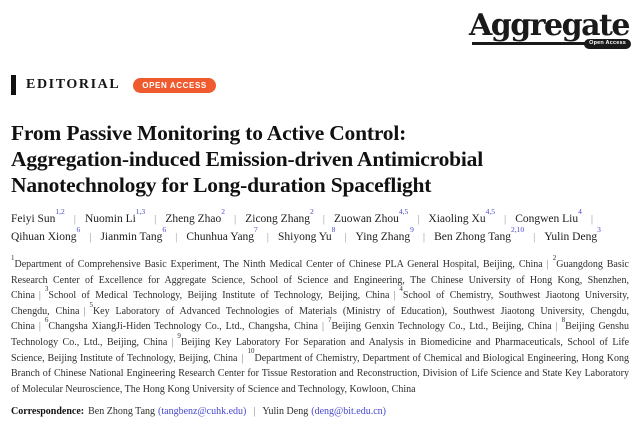 The height and width of the screenshot is (433, 640). What do you see at coordinates (278, 219) in the screenshot?
I see `author-name: Zicong Zhang` at bounding box center [278, 219].